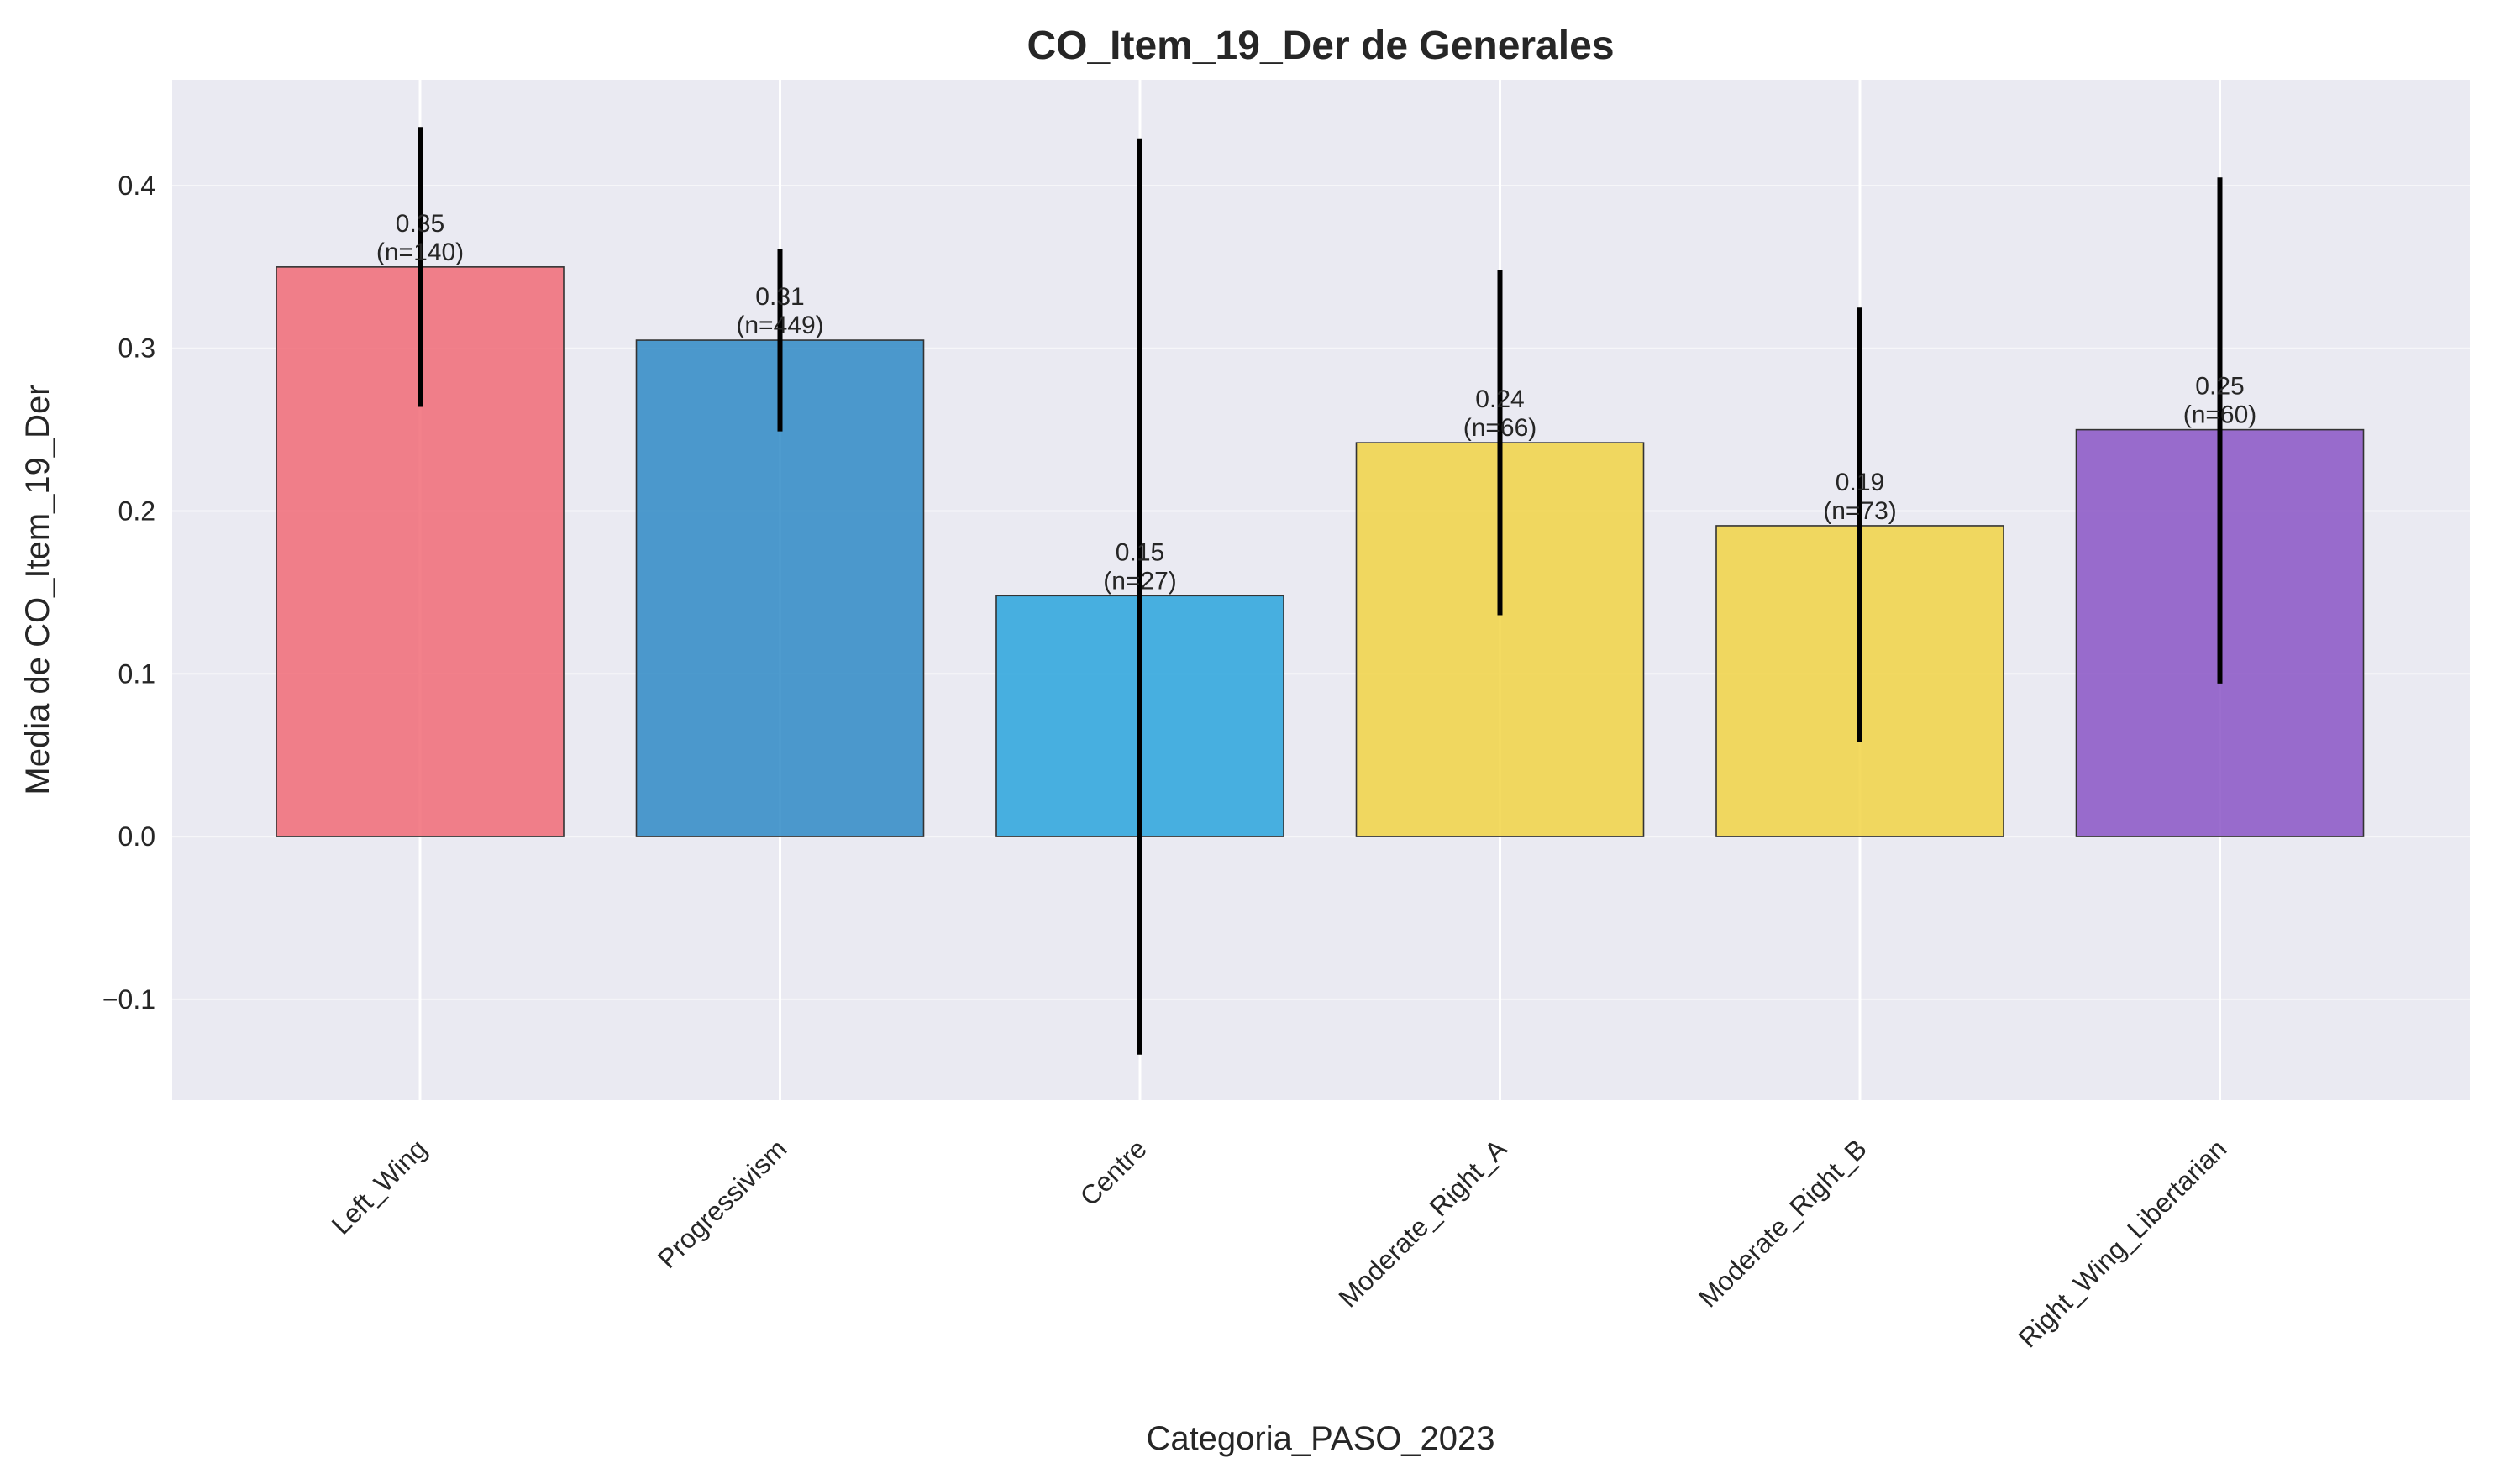 The height and width of the screenshot is (1484, 2495). What do you see at coordinates (1321, 46) in the screenshot?
I see `chart-title: CO_Item_19_Der de Generales` at bounding box center [1321, 46].